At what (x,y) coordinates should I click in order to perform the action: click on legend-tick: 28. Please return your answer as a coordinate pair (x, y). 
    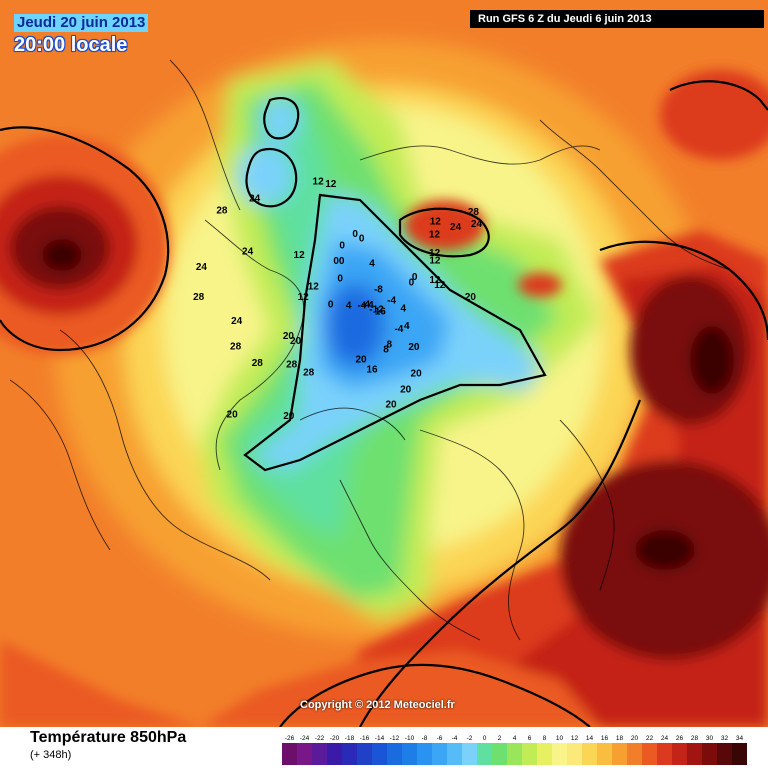
    Looking at the image, I should click on (695, 738).